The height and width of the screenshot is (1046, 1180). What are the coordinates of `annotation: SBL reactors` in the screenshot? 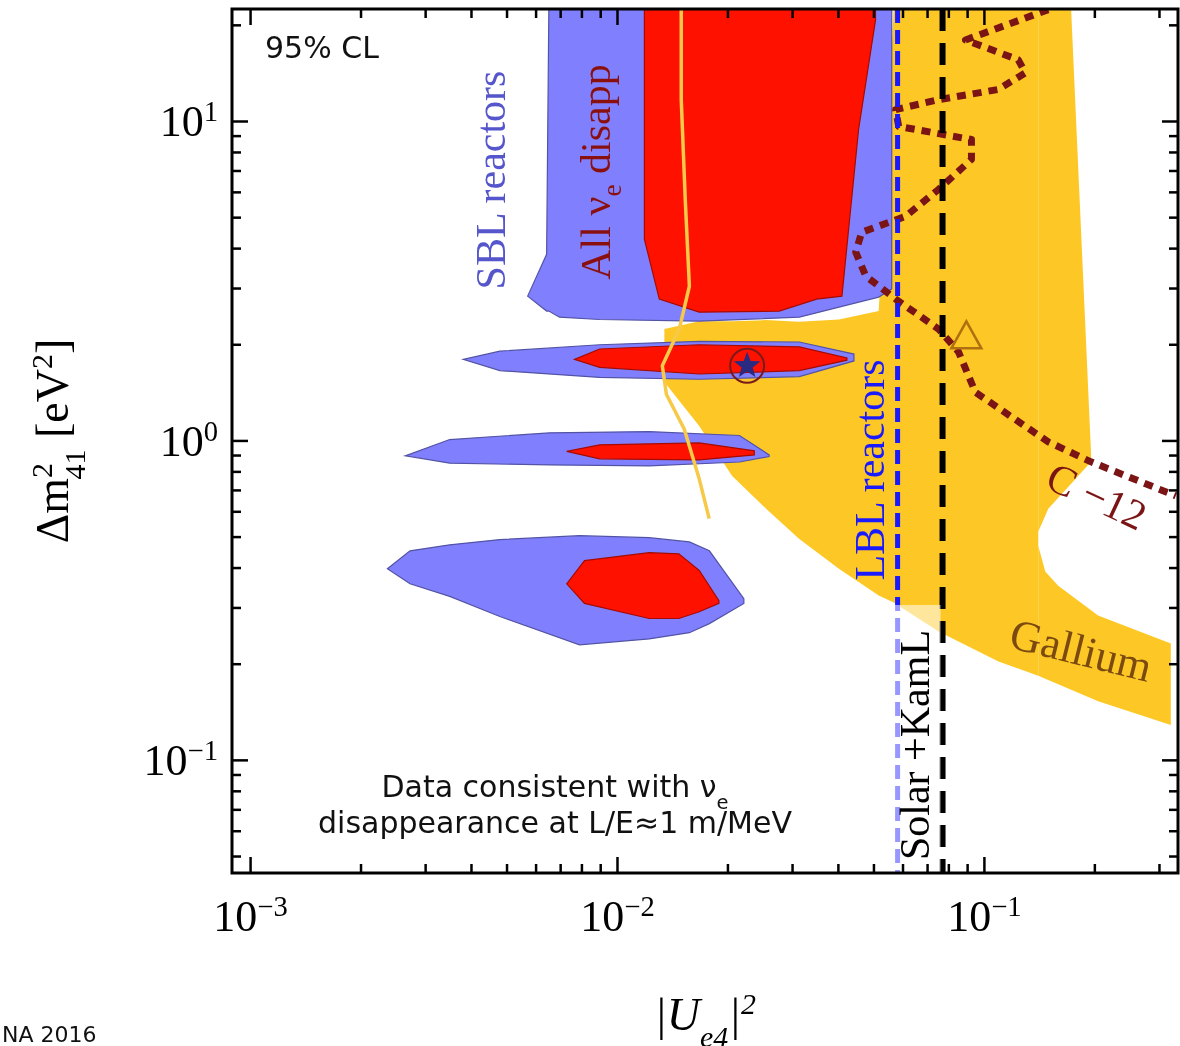 It's located at (490, 180).